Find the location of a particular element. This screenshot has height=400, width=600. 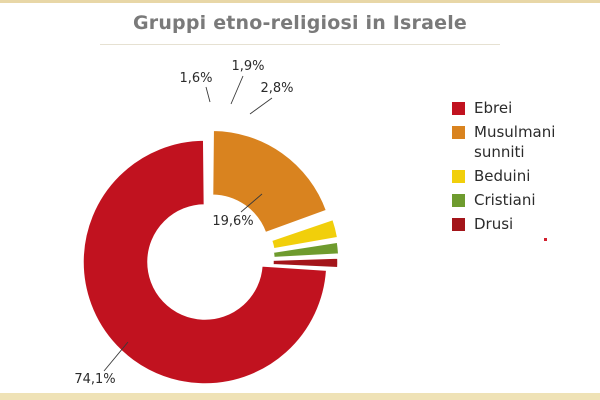

slice-beduini is located at coordinates (304, 234).